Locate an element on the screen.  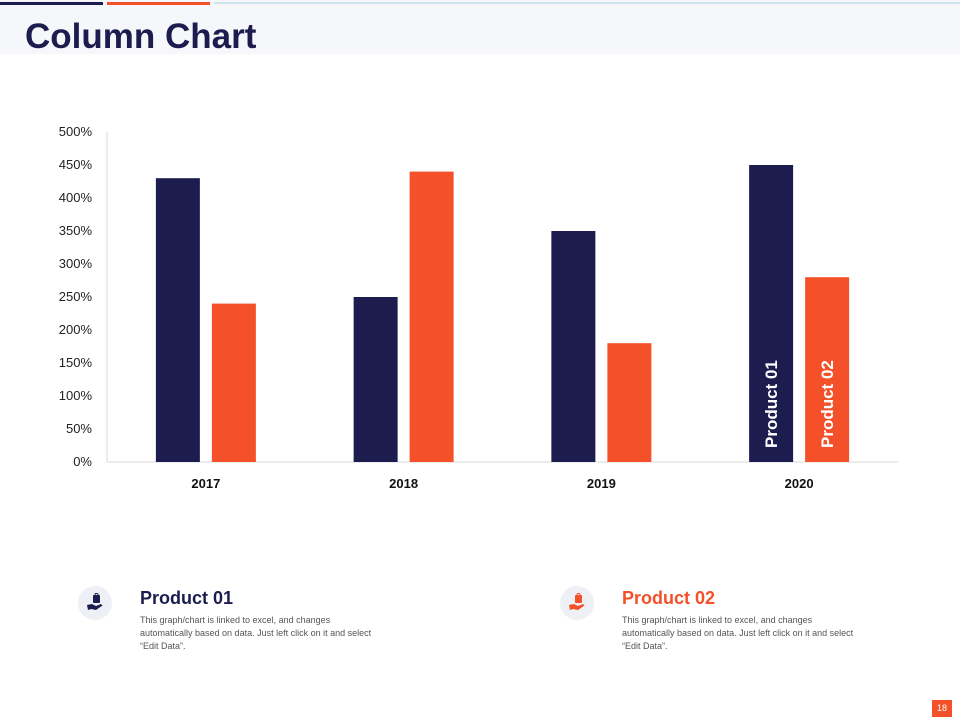
y-tick-label: 250% is located at coordinates (76, 296).